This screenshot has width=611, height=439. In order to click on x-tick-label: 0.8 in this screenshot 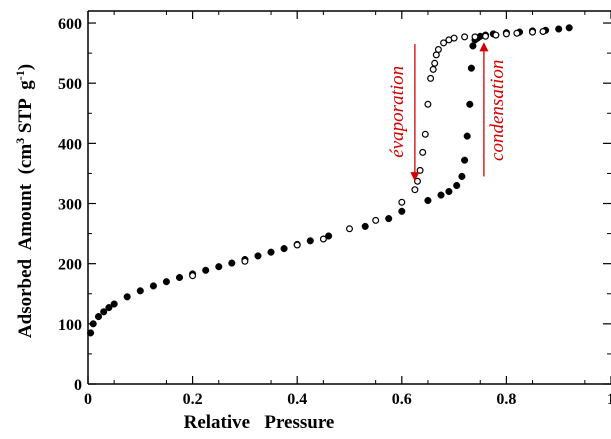, I will do `click(506, 399)`.